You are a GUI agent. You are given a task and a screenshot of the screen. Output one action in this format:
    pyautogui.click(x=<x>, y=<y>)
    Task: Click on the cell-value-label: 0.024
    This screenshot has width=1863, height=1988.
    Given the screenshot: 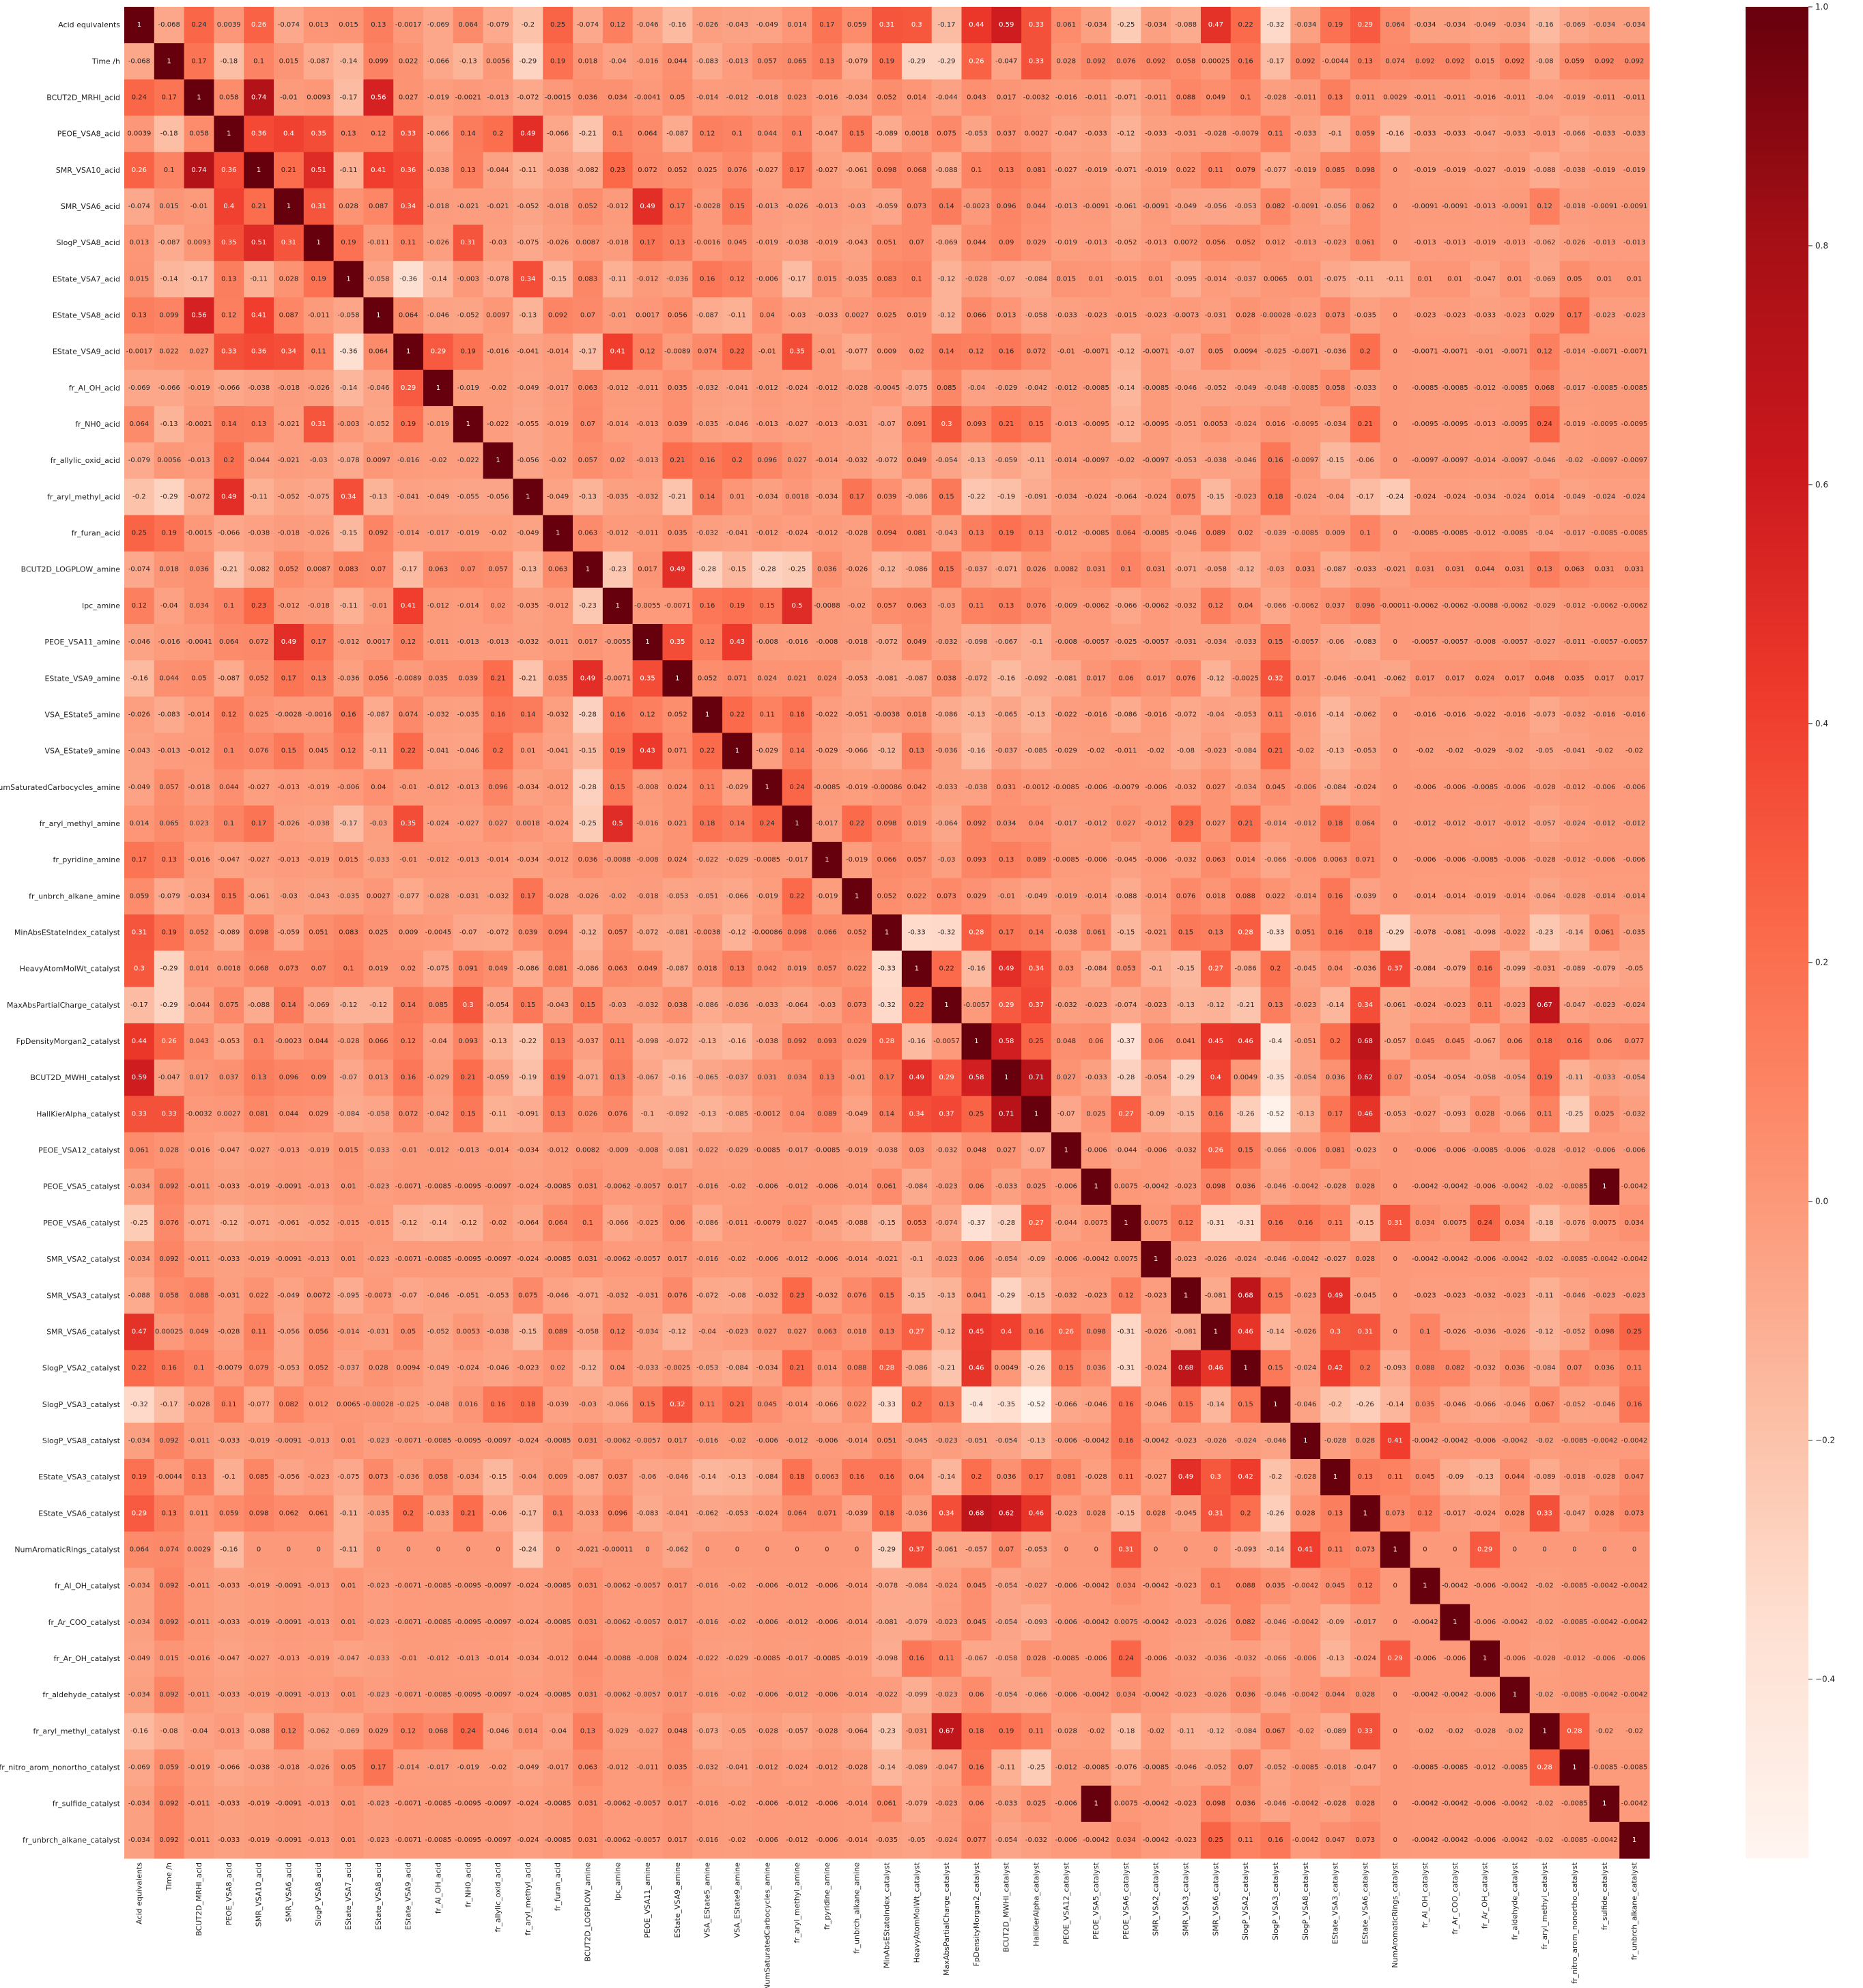 What is the action you would take?
    pyautogui.click(x=677, y=860)
    